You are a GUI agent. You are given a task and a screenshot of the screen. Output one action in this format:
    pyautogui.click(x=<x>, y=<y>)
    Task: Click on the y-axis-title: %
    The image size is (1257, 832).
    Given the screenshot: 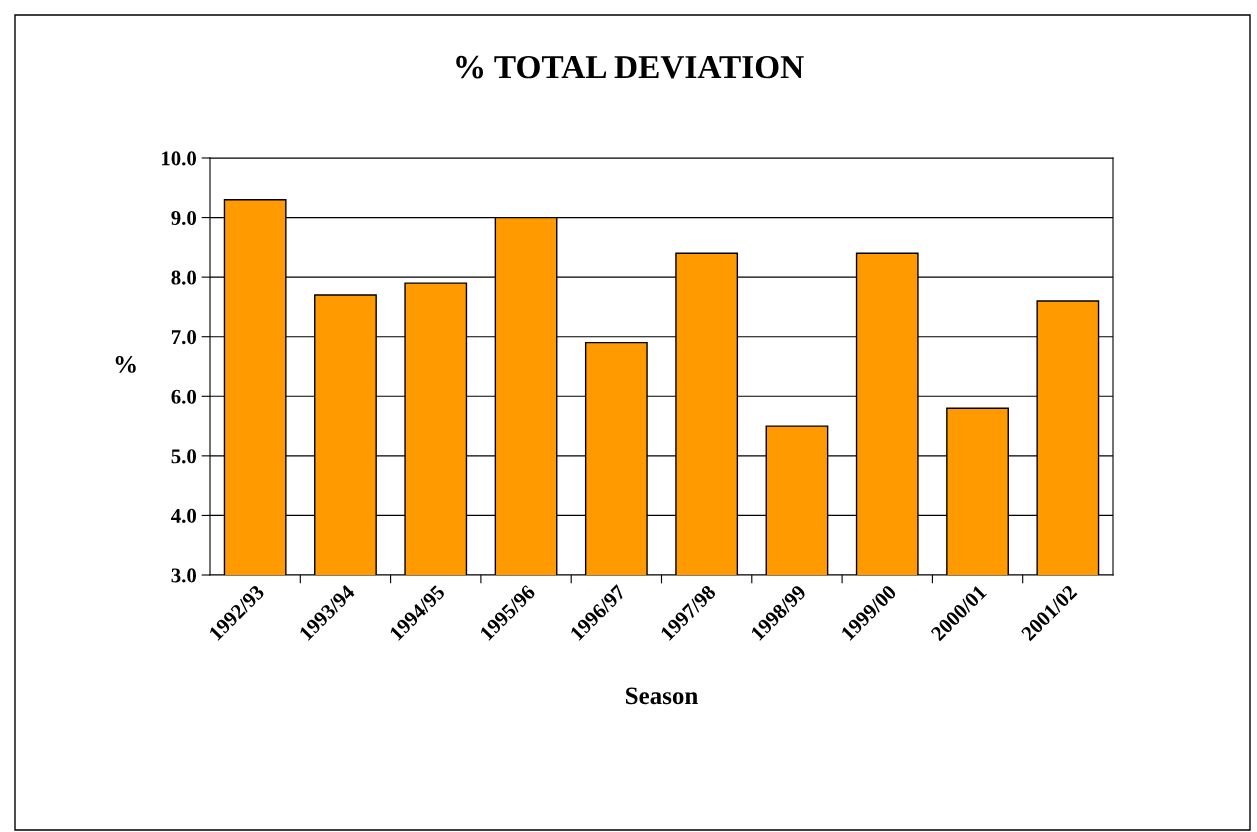 What is the action you would take?
    pyautogui.click(x=125, y=364)
    